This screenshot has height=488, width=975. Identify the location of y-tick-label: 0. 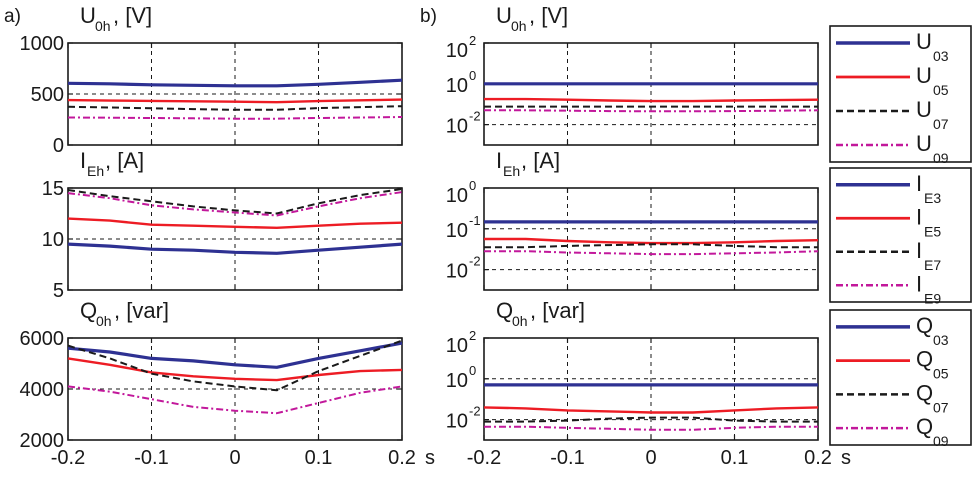
(58, 146).